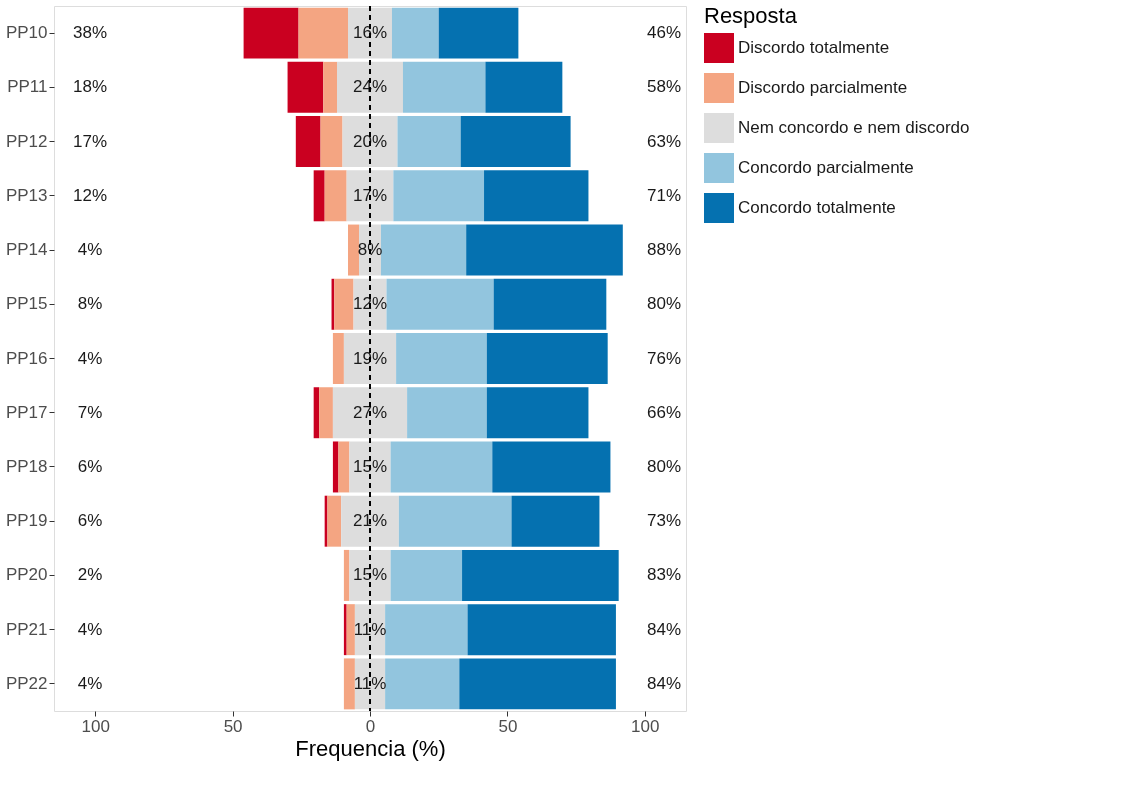 This screenshot has height=793, width=1123. Describe the element at coordinates (854, 127) in the screenshot. I see `legend-label: Nem concordo e nem discordo` at that location.